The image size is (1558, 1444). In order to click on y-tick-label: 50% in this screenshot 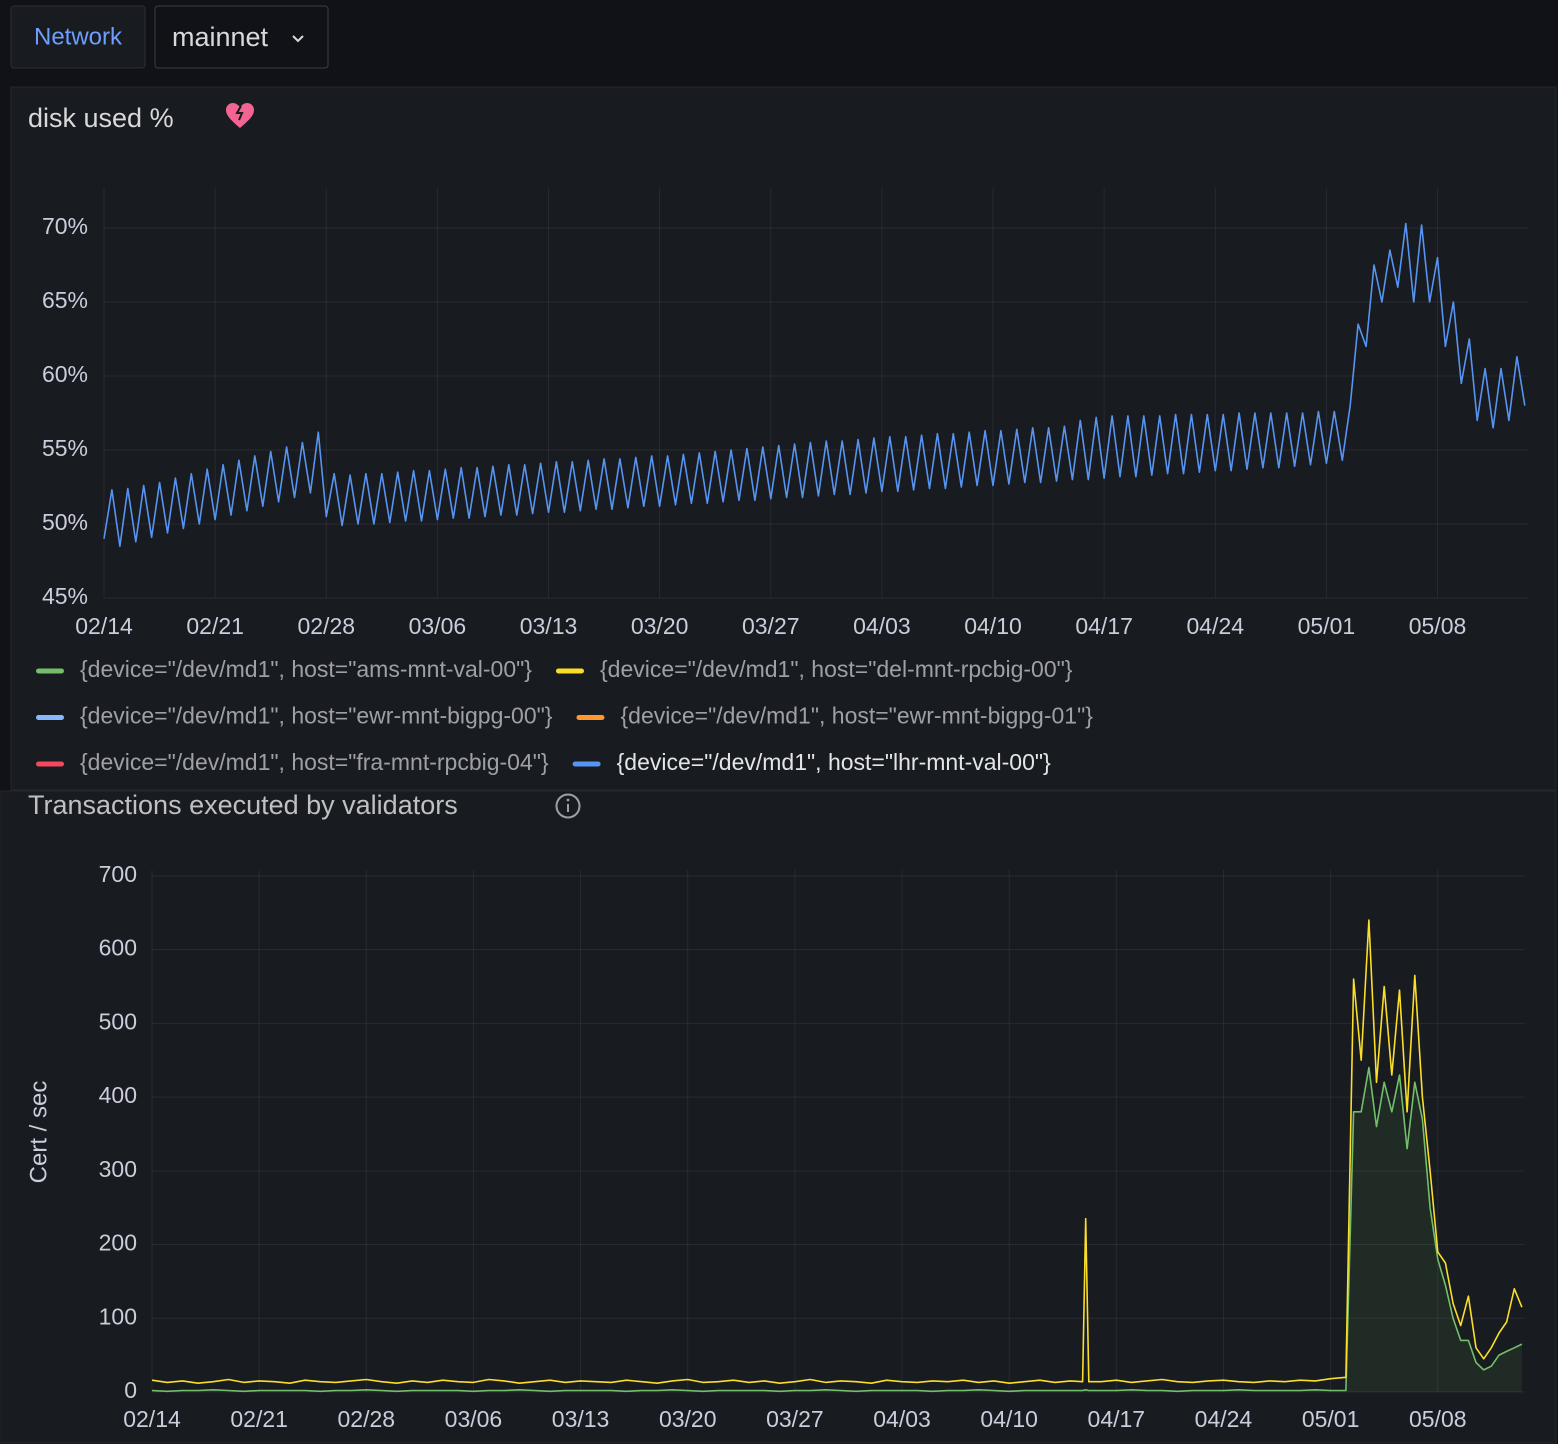, I will do `click(65, 522)`.